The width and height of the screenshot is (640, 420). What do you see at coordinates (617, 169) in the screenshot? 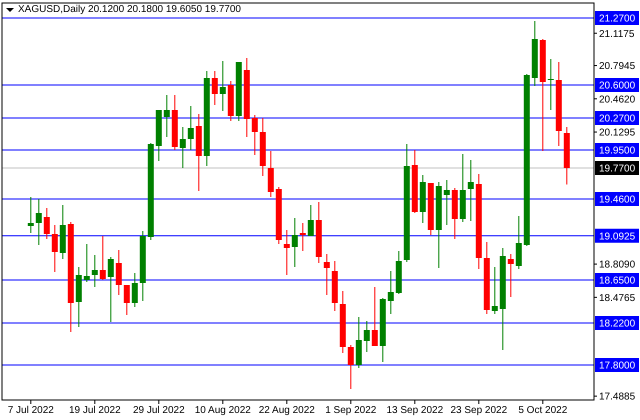
I see `ref-line-label: 19.7700` at bounding box center [617, 169].